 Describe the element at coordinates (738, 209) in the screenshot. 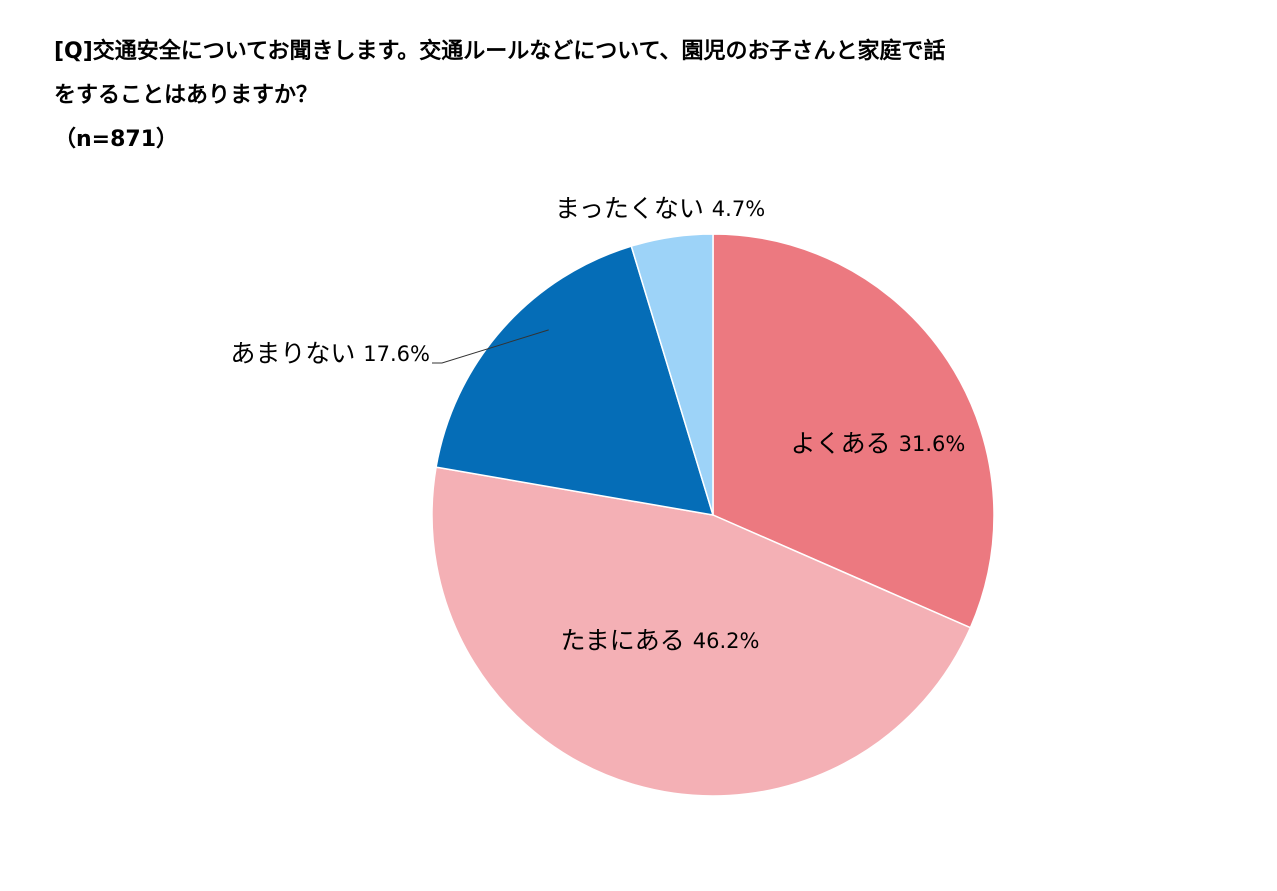

I see `slice-value-label: 4.7%` at that location.